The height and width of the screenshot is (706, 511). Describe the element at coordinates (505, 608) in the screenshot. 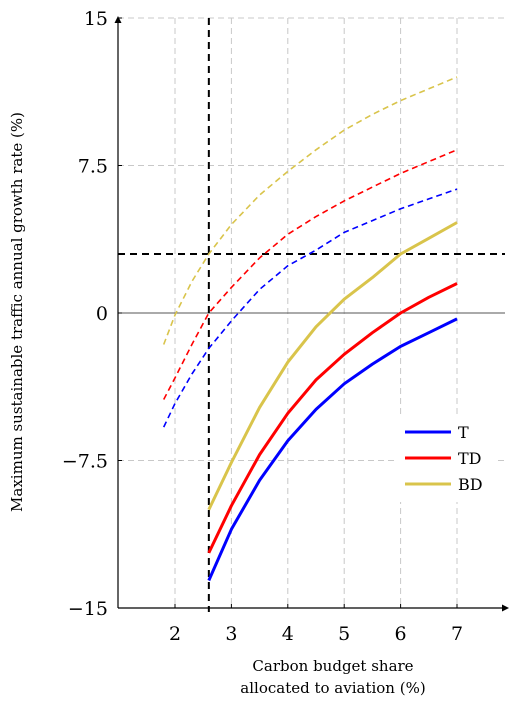

I see `x-axis-arrow-icon` at that location.